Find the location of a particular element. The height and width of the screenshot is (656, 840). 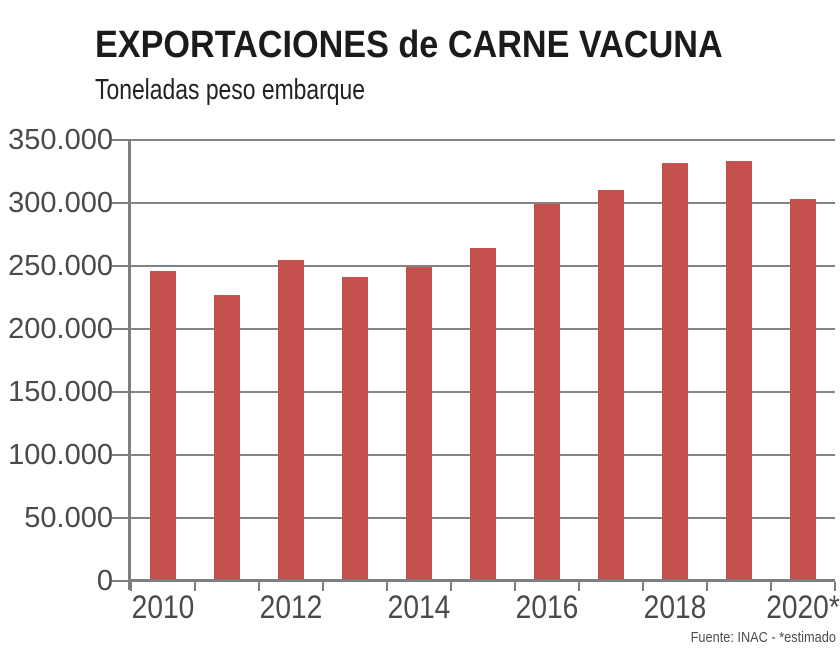

x-axis-tick-label: 2014 is located at coordinates (419, 607).